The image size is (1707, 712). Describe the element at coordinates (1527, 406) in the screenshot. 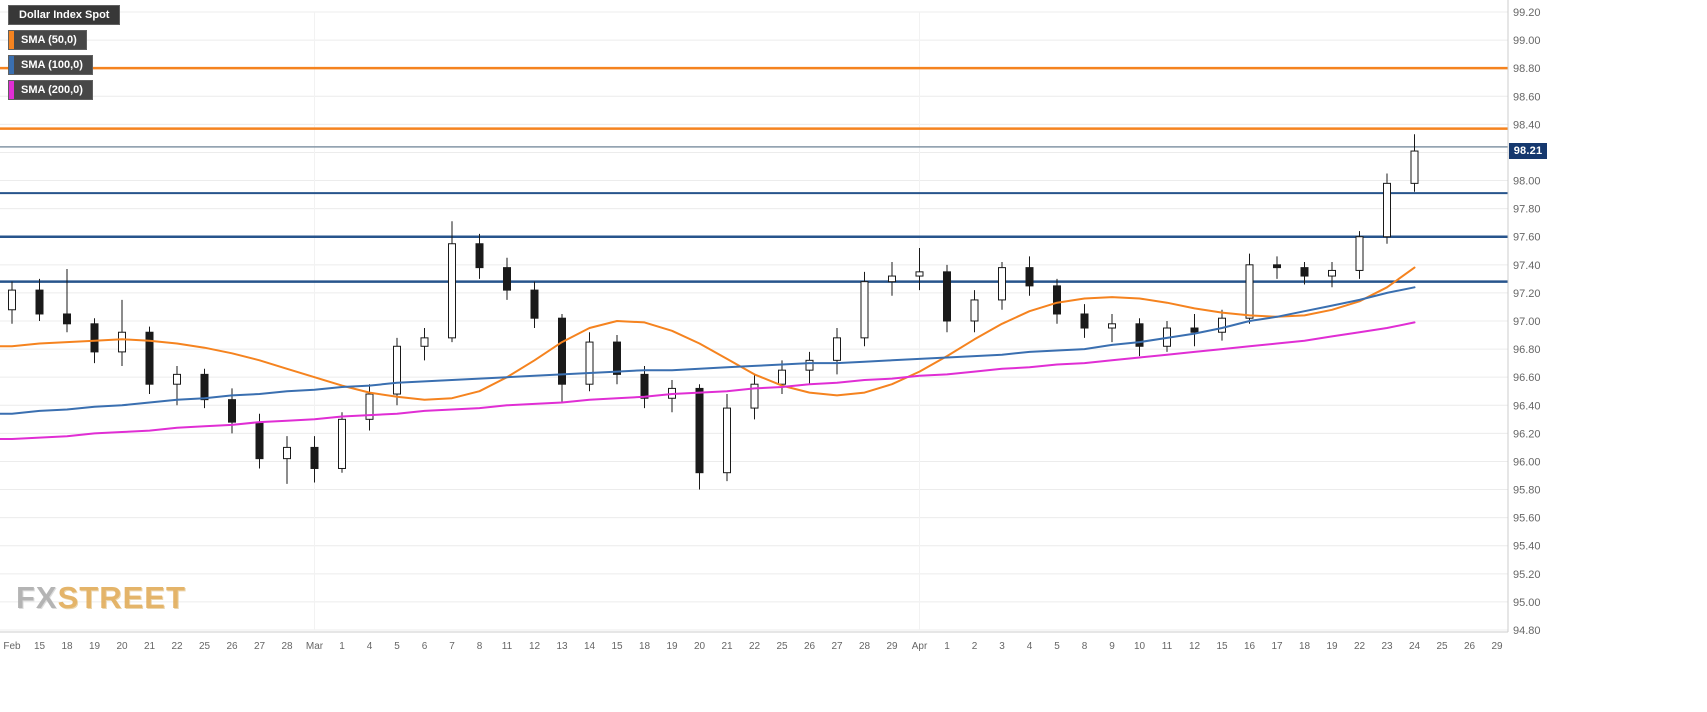

I see `y-axis-label: 96.40` at that location.